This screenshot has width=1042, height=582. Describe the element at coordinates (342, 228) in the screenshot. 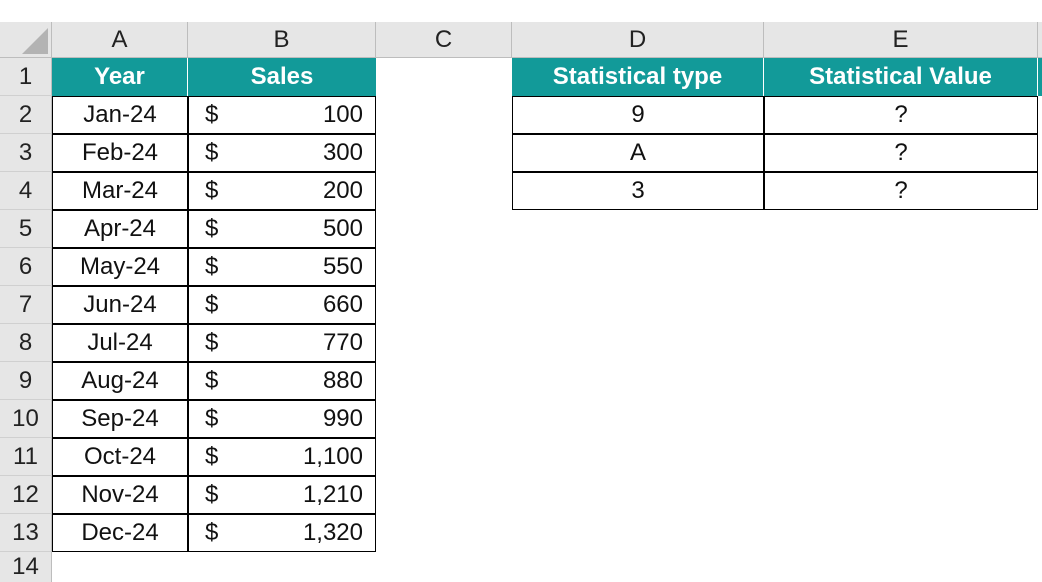

I see `sales-amount: 500` at that location.